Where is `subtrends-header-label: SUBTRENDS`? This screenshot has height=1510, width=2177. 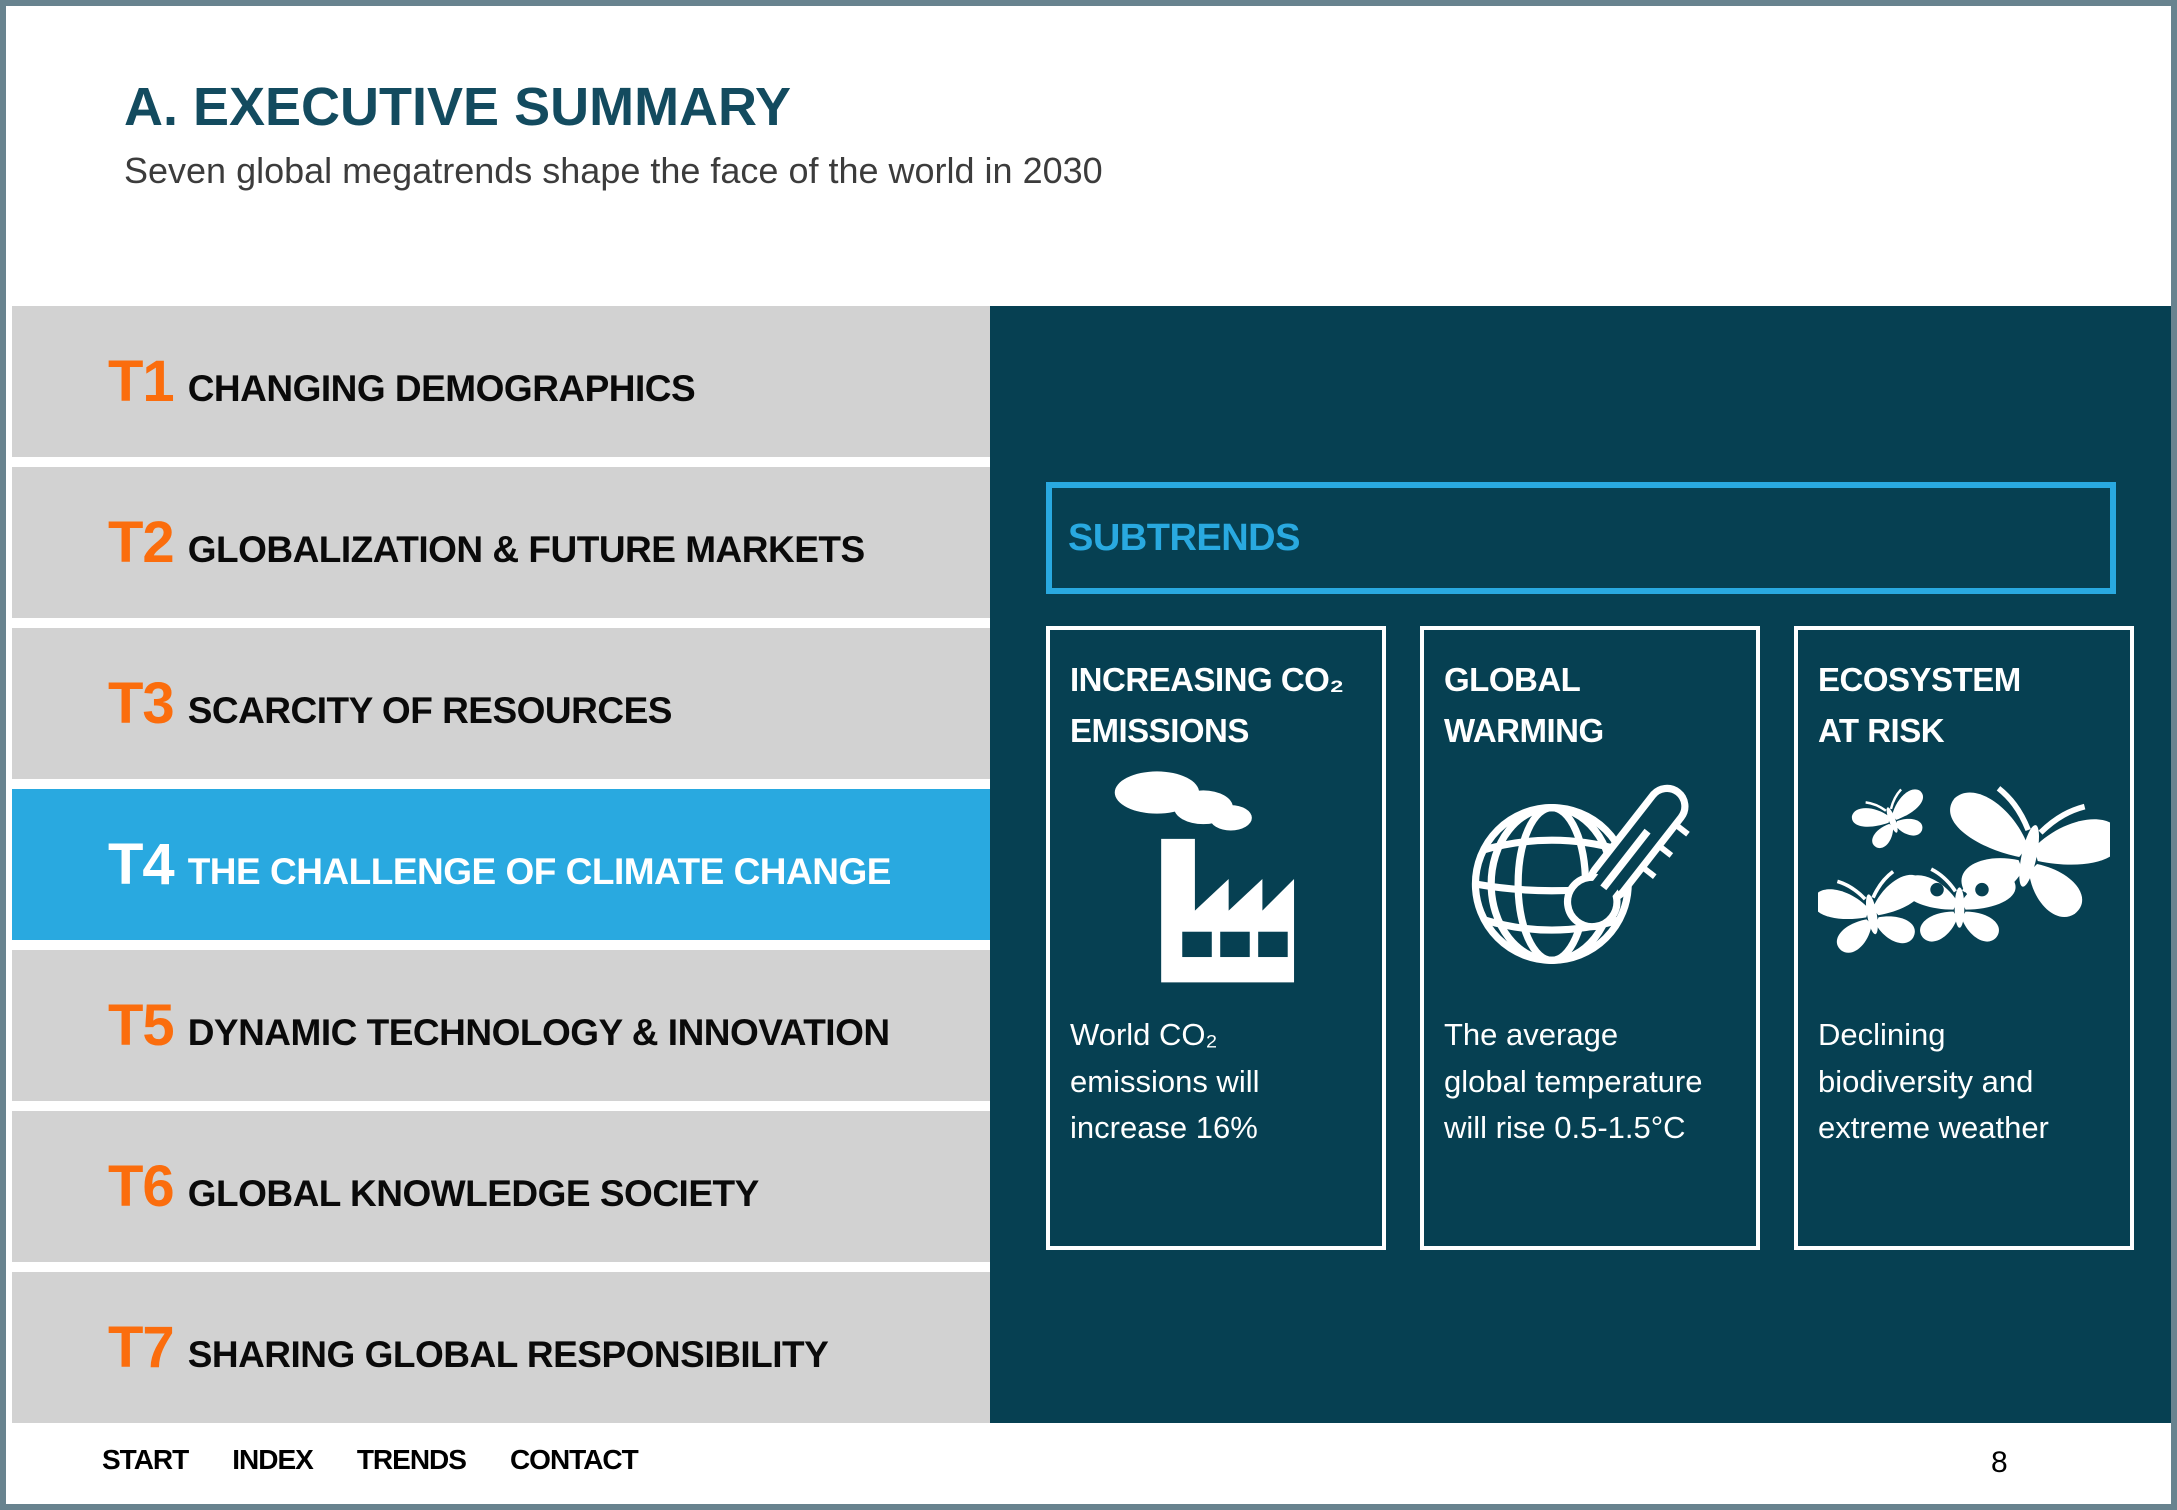
subtrends-header-label: SUBTRENDS is located at coordinates (1184, 537).